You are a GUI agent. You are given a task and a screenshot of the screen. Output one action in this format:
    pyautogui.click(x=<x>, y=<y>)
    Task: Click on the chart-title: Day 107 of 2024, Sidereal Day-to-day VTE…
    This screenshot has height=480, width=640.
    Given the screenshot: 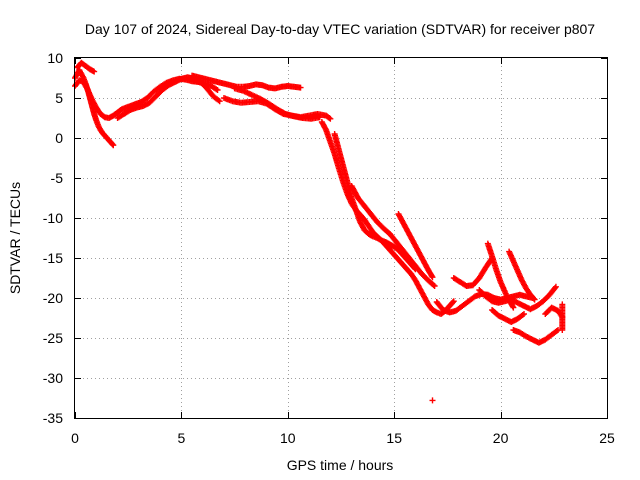 What is the action you would take?
    pyautogui.click(x=340, y=29)
    